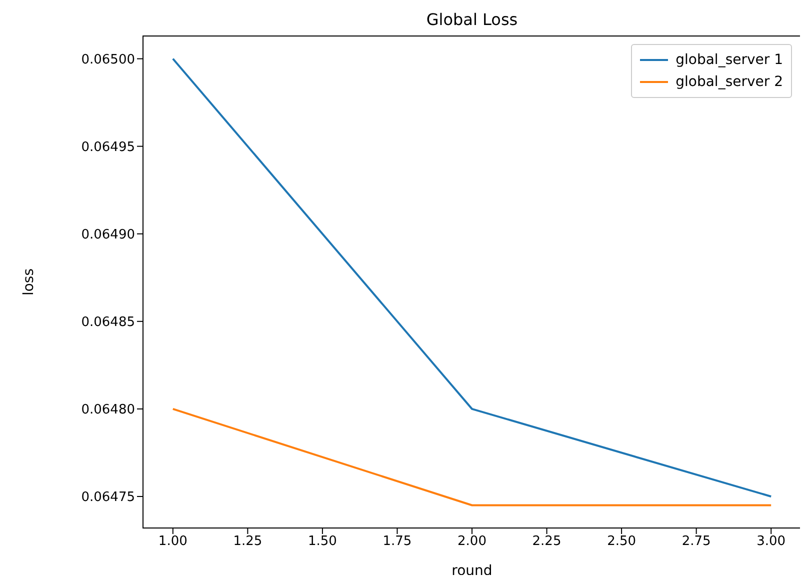 The image size is (808, 583). What do you see at coordinates (547, 542) in the screenshot?
I see `x-tick-label: 2.25` at bounding box center [547, 542].